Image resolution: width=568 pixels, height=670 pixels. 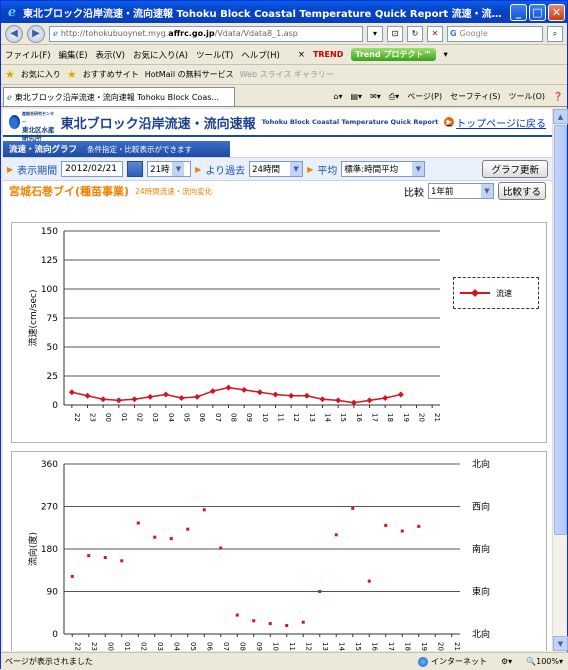 What do you see at coordinates (481, 634) in the screenshot?
I see `direction-label: 北向` at bounding box center [481, 634].